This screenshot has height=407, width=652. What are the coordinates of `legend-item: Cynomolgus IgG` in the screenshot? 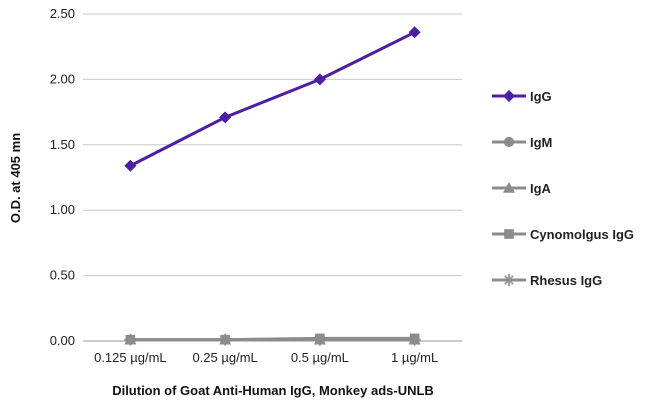 It's located at (563, 234).